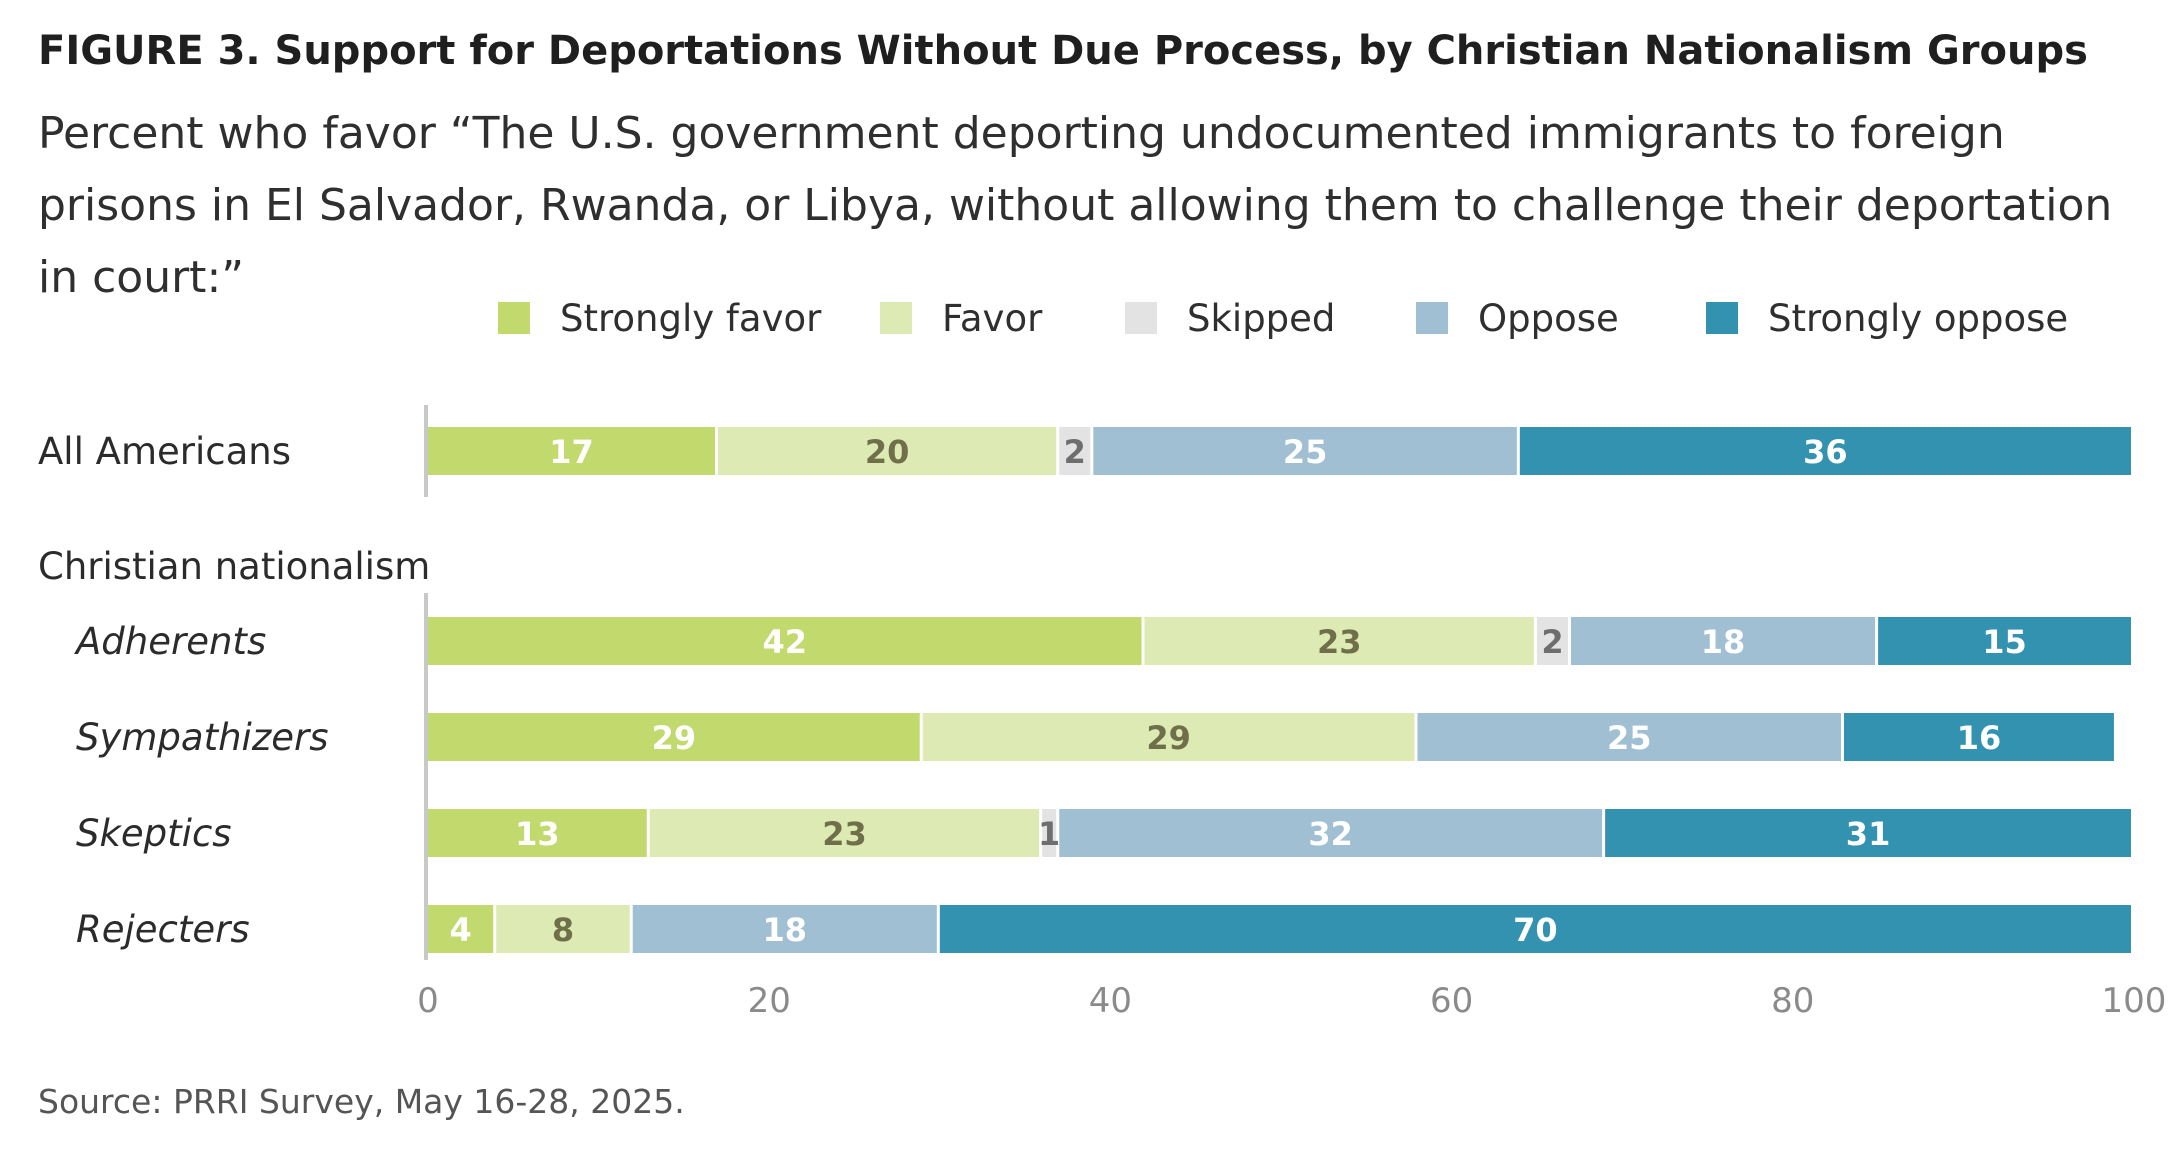 This screenshot has width=2176, height=1155. I want to click on data-label-rejecters-strongly-oppose: 70, so click(1535, 930).